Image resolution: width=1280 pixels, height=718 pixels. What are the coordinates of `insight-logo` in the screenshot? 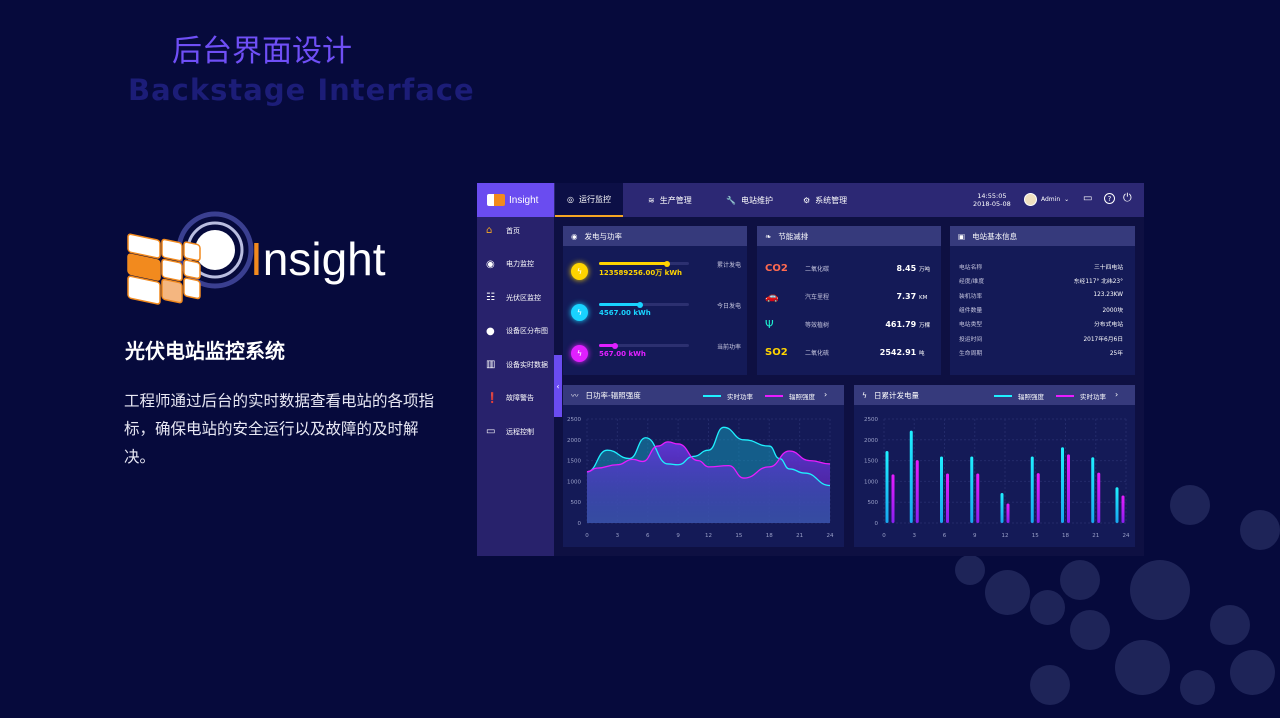 It's located at (190, 258).